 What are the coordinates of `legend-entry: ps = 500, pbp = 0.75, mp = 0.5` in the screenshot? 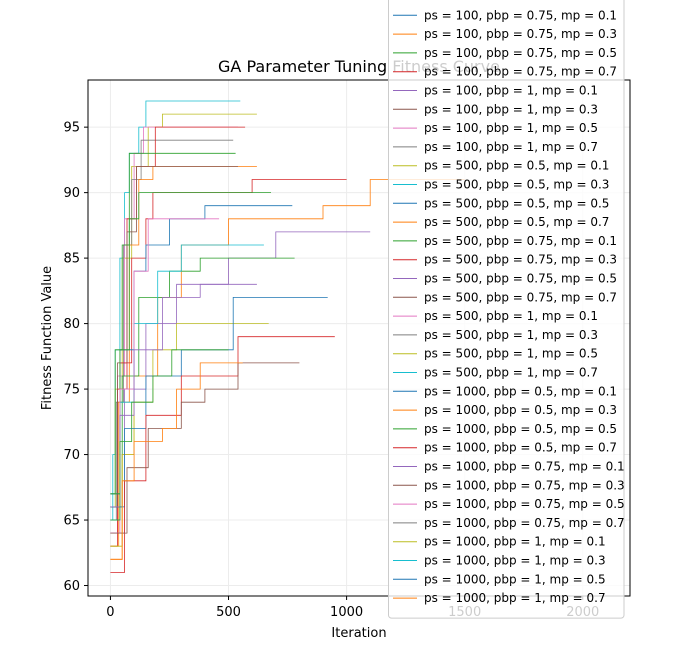 It's located at (520, 279).